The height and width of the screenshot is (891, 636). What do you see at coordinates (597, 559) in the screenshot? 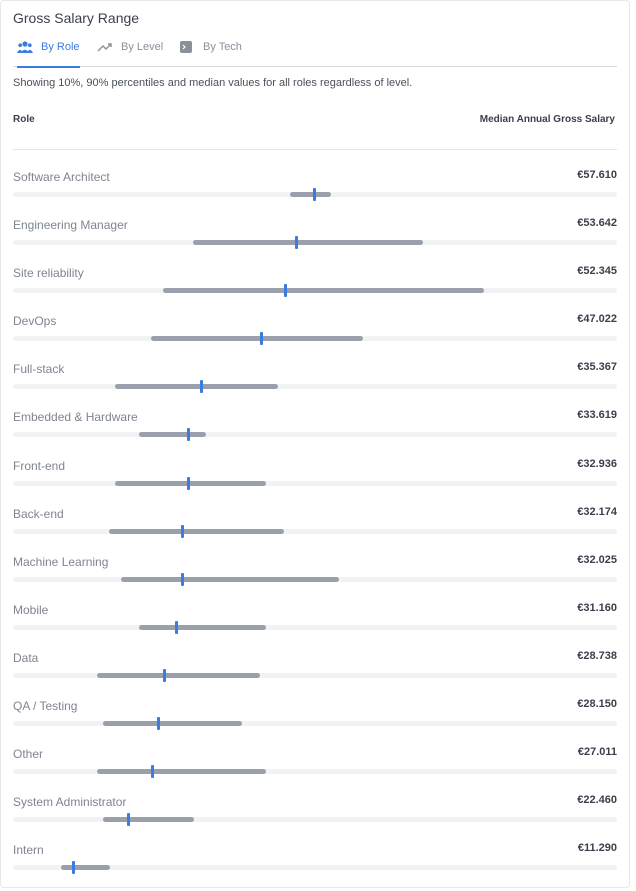
I see `median-salary-value: €32.025` at bounding box center [597, 559].